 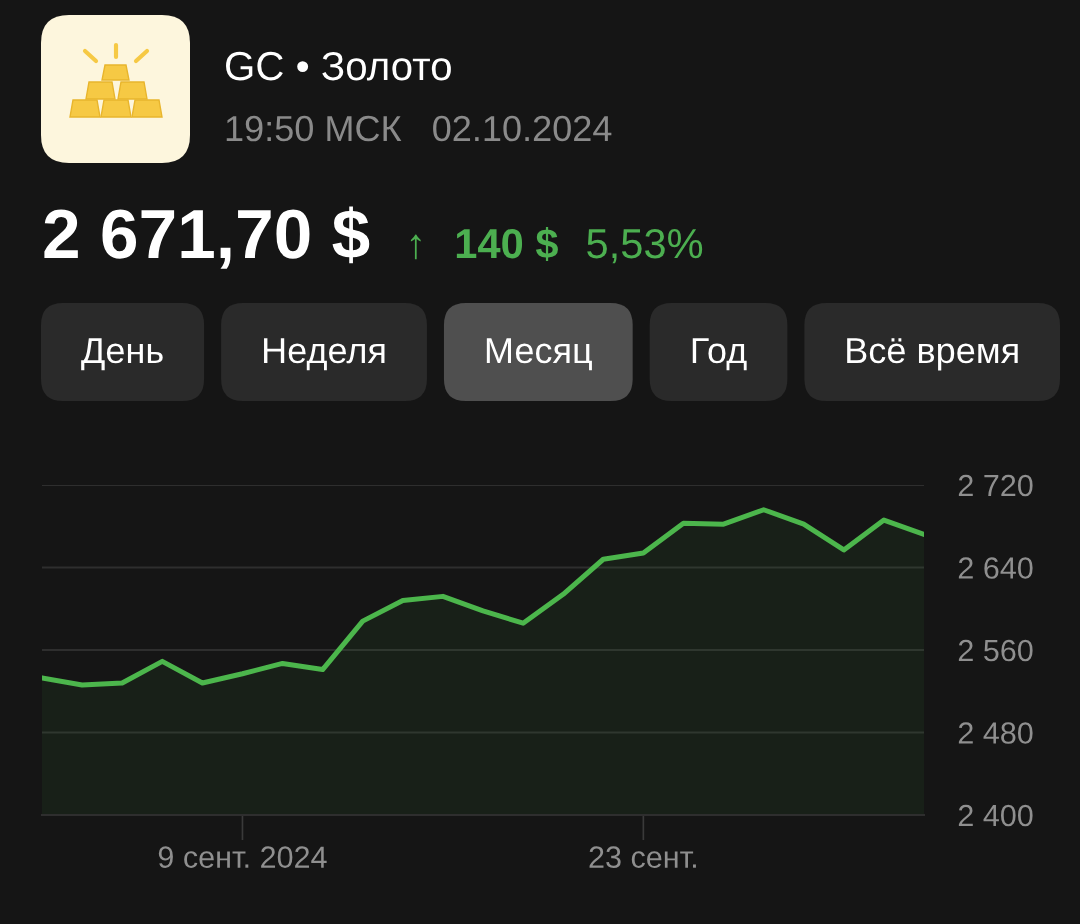 What do you see at coordinates (539, 354) in the screenshot?
I see `text: Месяц` at bounding box center [539, 354].